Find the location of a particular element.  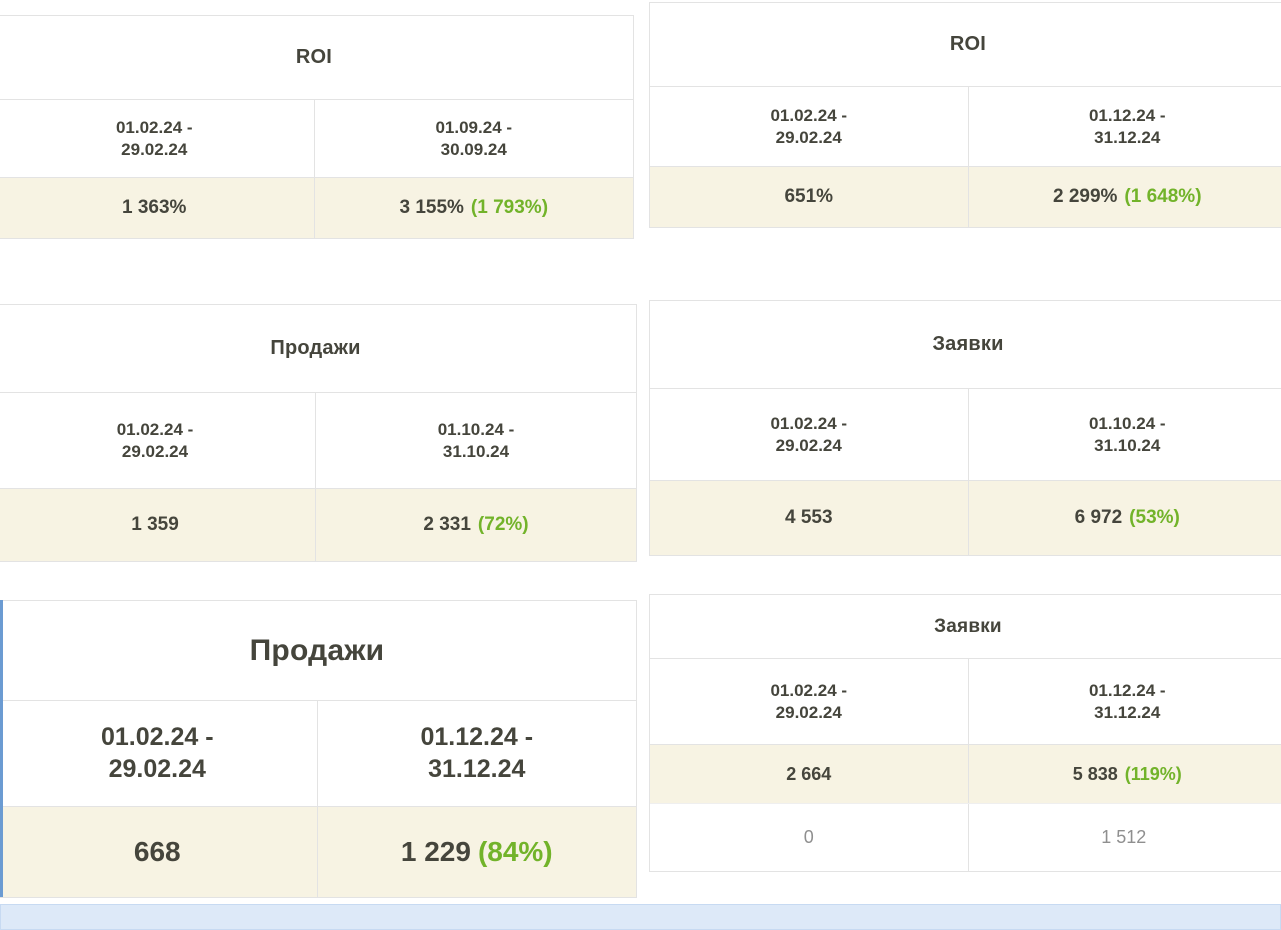

value-compare: 3 155% (1 793%) is located at coordinates (473, 208).